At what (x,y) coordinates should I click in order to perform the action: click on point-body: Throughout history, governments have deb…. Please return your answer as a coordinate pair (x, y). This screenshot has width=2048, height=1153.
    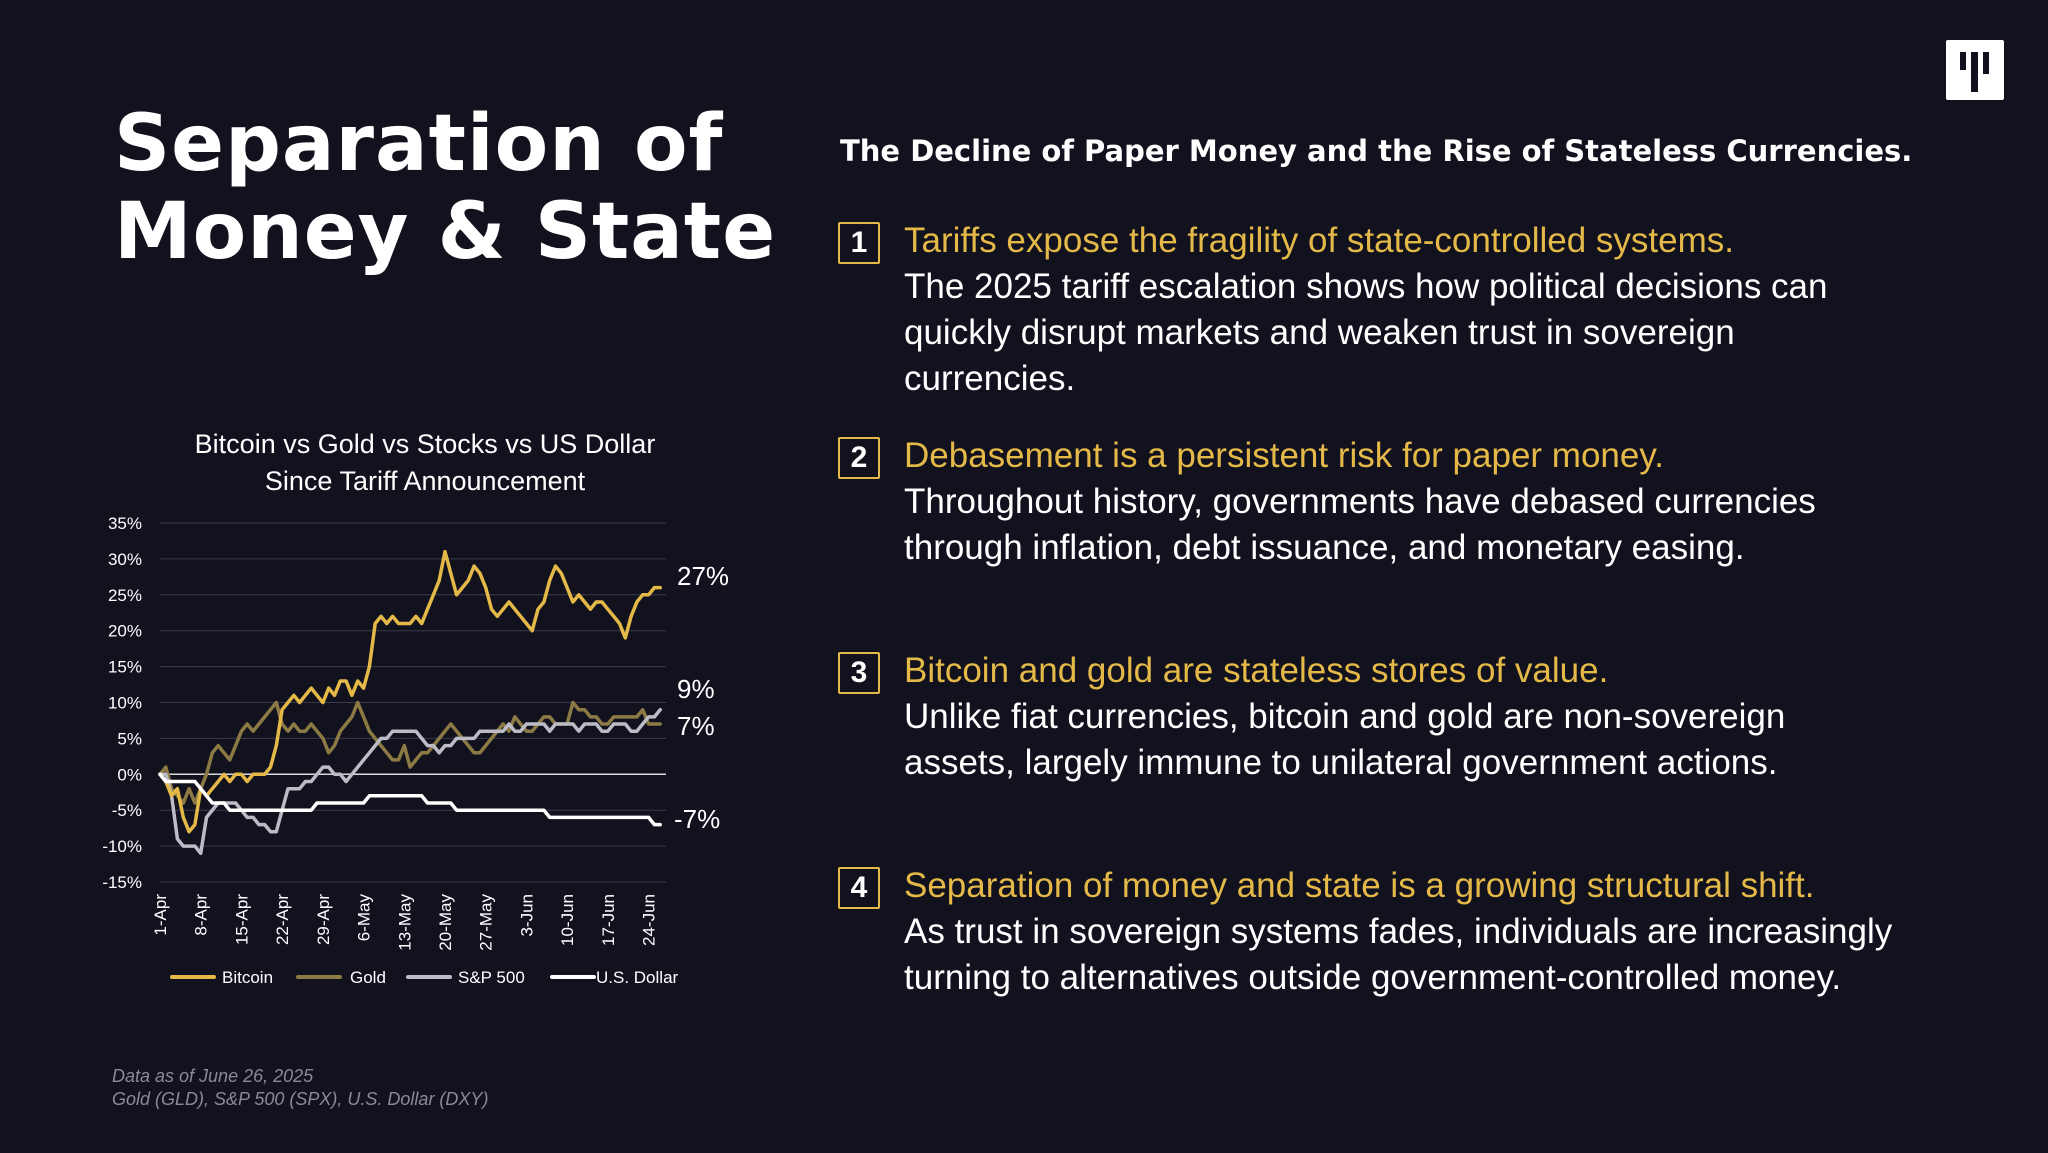
    Looking at the image, I should click on (1454, 525).